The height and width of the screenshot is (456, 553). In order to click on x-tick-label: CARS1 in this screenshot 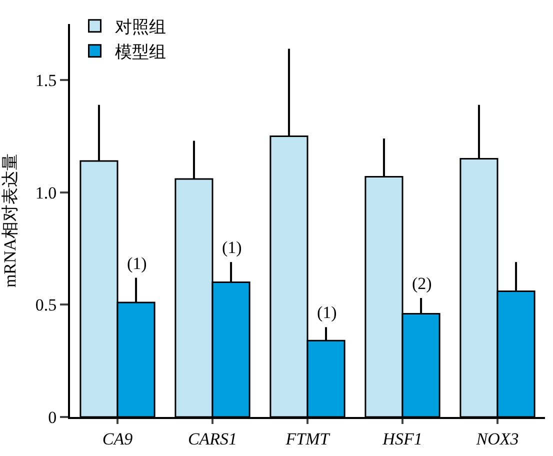, I will do `click(213, 438)`.